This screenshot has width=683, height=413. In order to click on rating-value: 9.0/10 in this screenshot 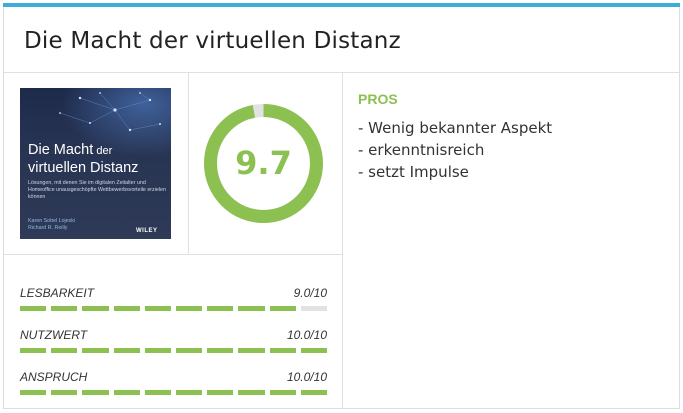, I will do `click(310, 293)`.